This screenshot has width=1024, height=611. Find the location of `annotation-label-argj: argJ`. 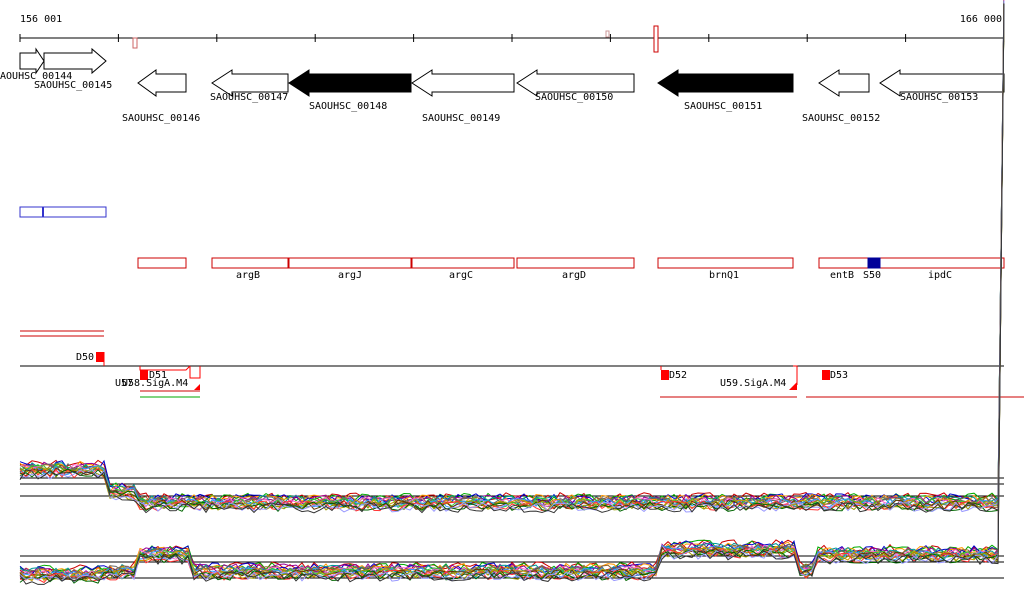

annotation-label-argj: argJ is located at coordinates (350, 275).